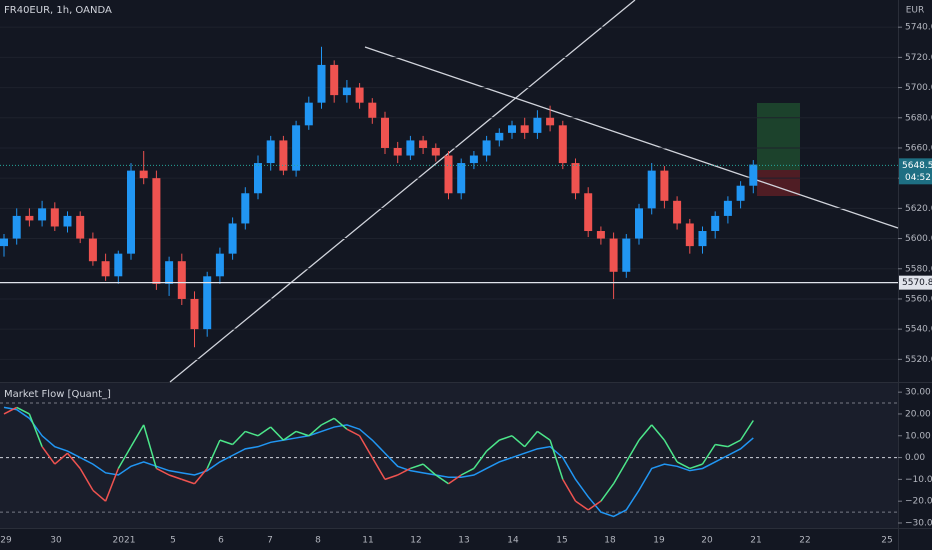 The width and height of the screenshot is (932, 550). Describe the element at coordinates (755, 541) in the screenshot. I see `x-tick-label: 21` at that location.